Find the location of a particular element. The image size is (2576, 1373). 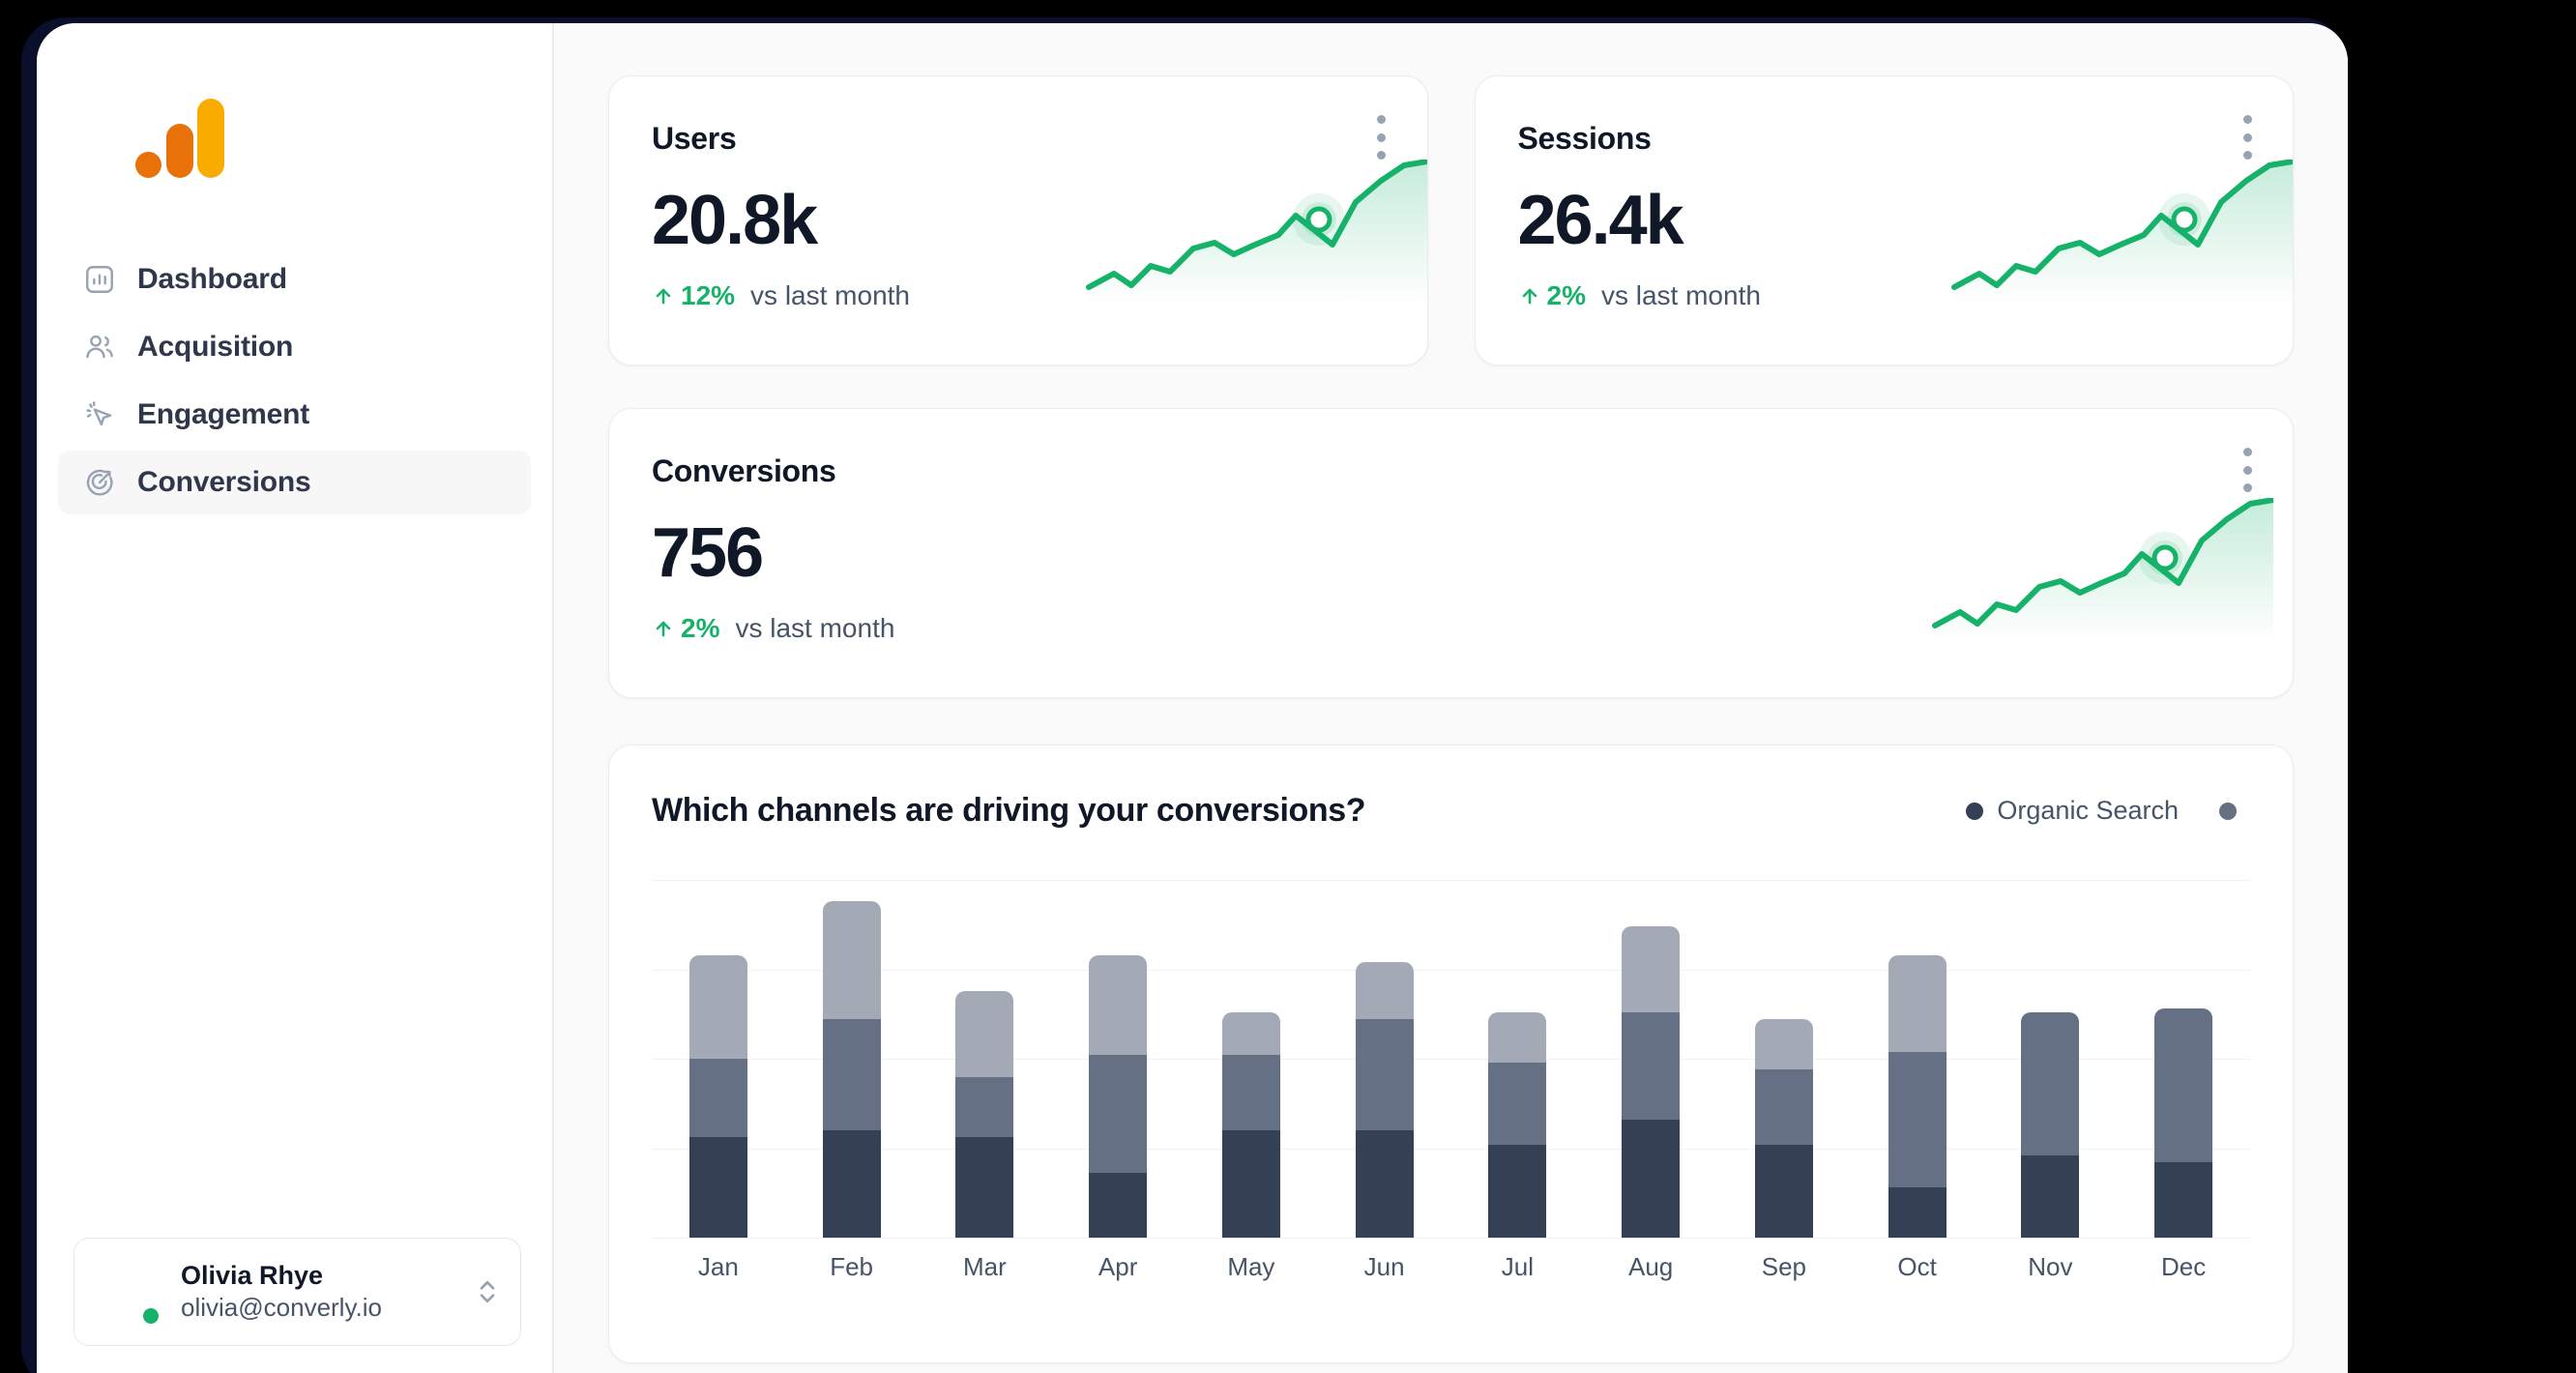

x-axis-label: Oct is located at coordinates (1917, 1266).